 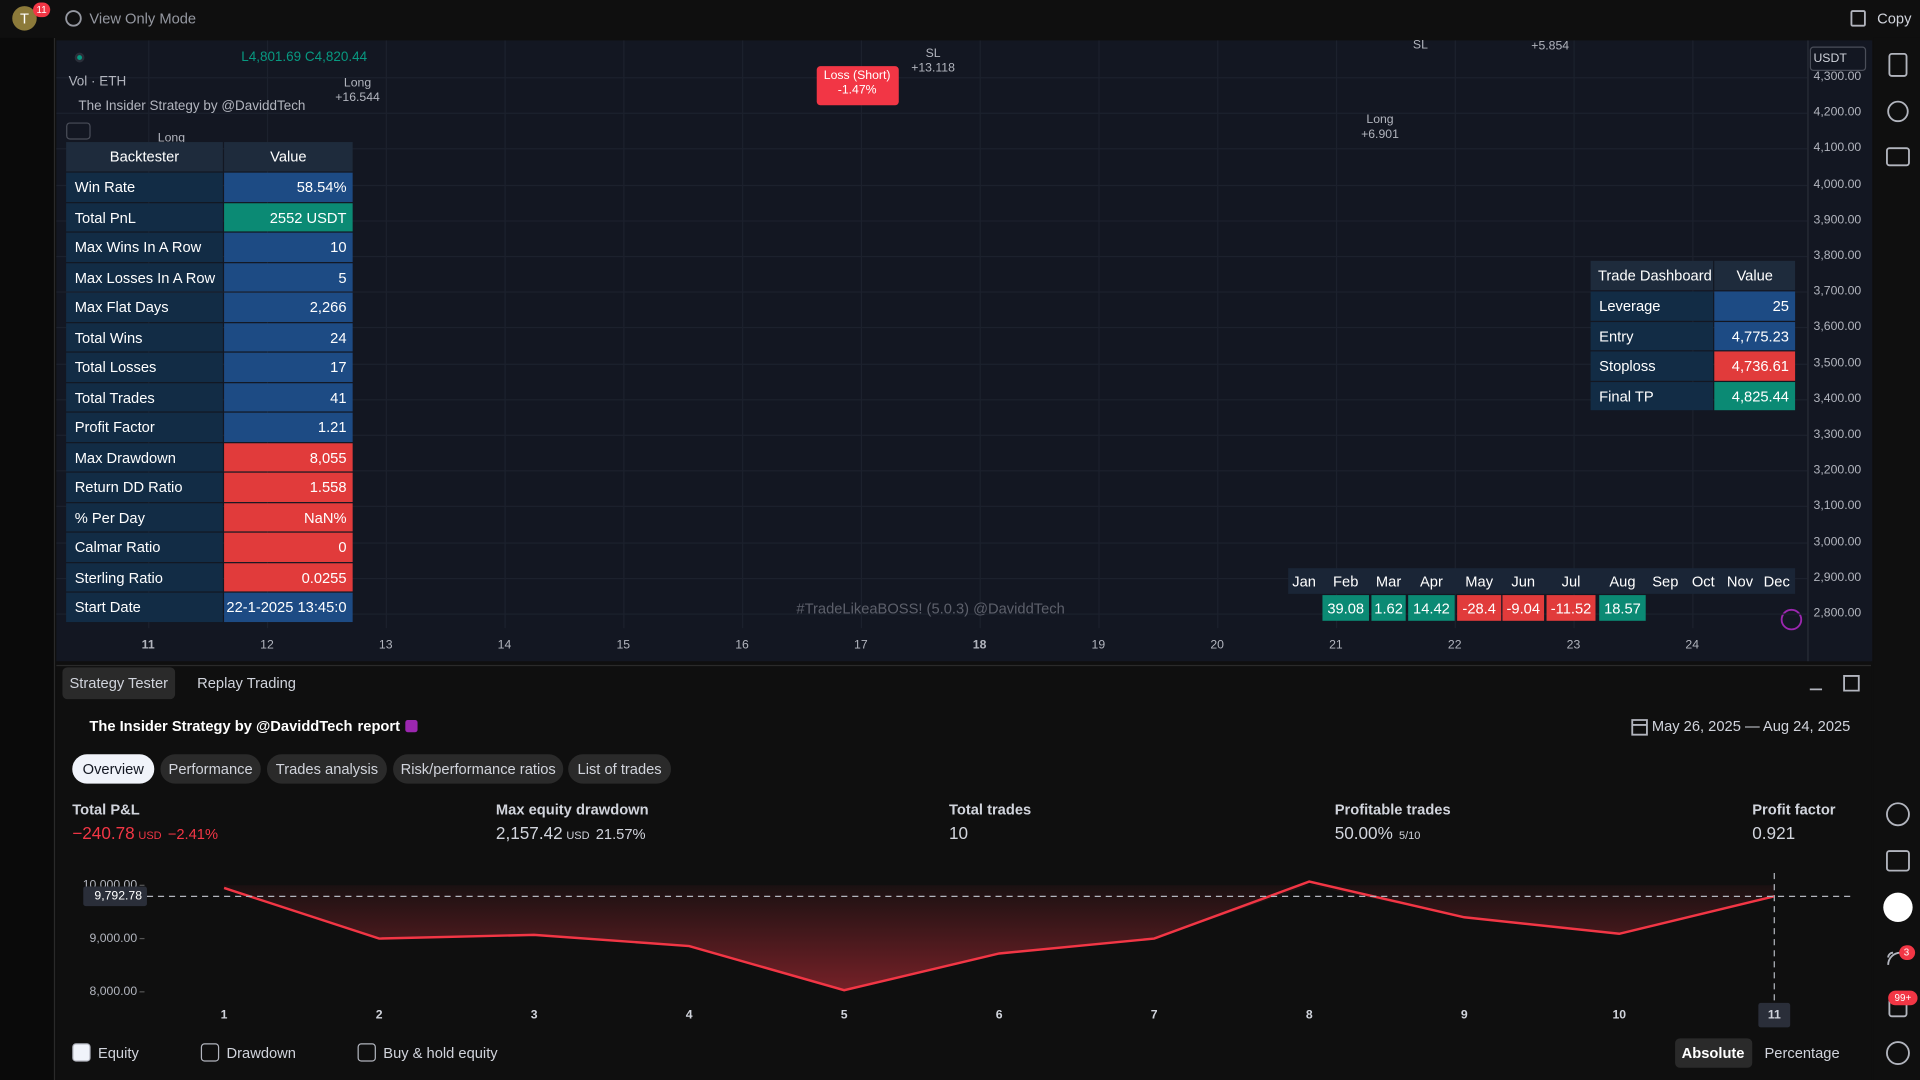 What do you see at coordinates (1751, 726) in the screenshot?
I see `date-range: May 26, 2025 — Aug 24, 2025` at bounding box center [1751, 726].